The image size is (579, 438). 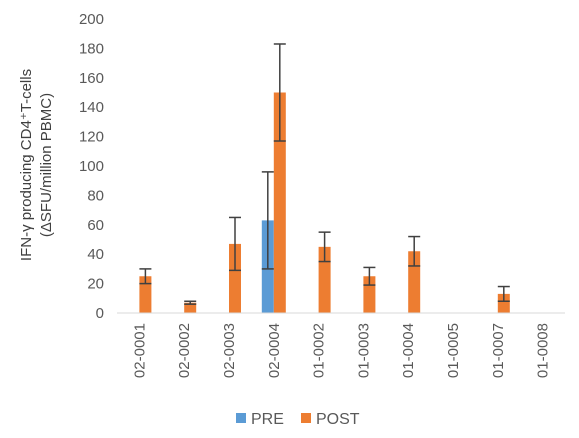 I want to click on y-tick-label: 60, so click(x=95, y=225).